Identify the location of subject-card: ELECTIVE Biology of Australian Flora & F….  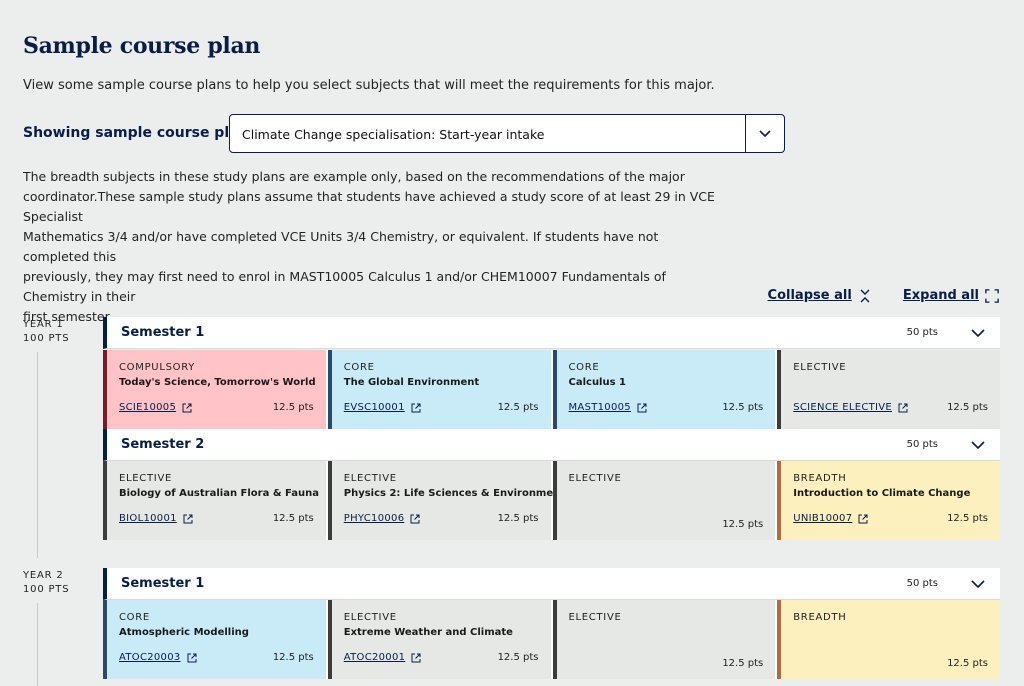
(214, 500).